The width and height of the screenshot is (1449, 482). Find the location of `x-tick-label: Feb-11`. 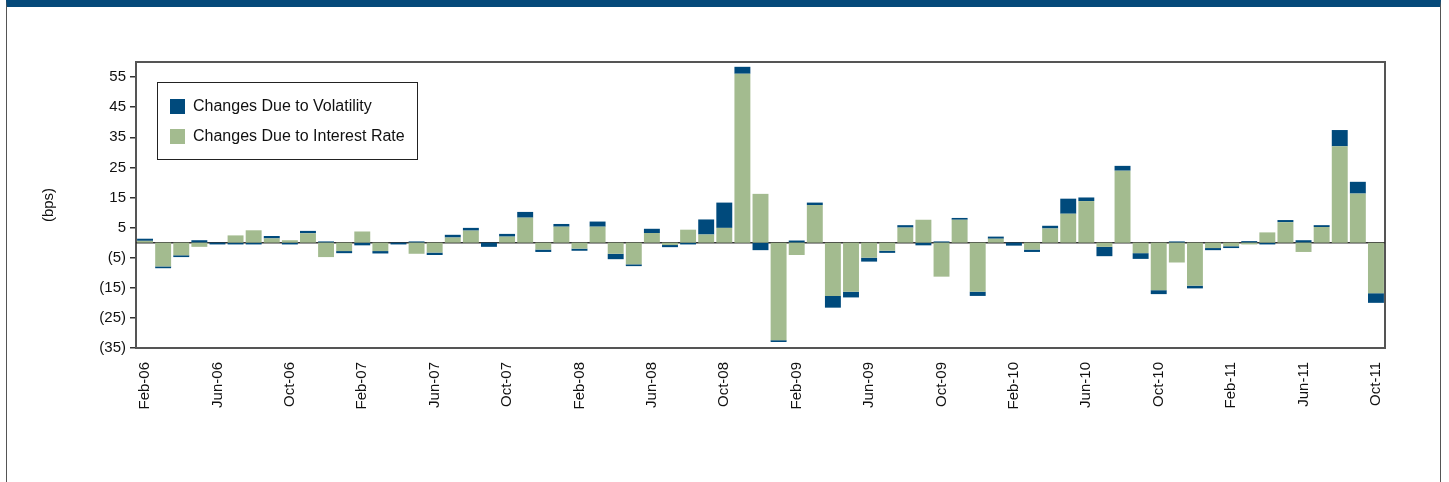

x-tick-label: Feb-11 is located at coordinates (1230, 385).